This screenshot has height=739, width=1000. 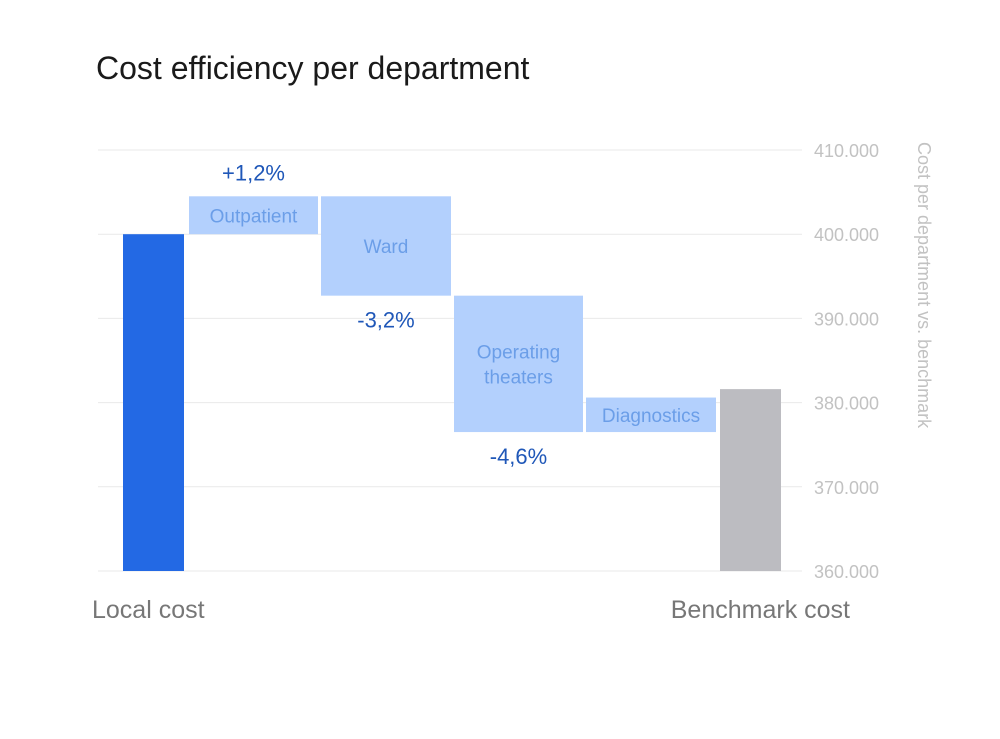 I want to click on step-label: Diagnostics, so click(x=651, y=416).